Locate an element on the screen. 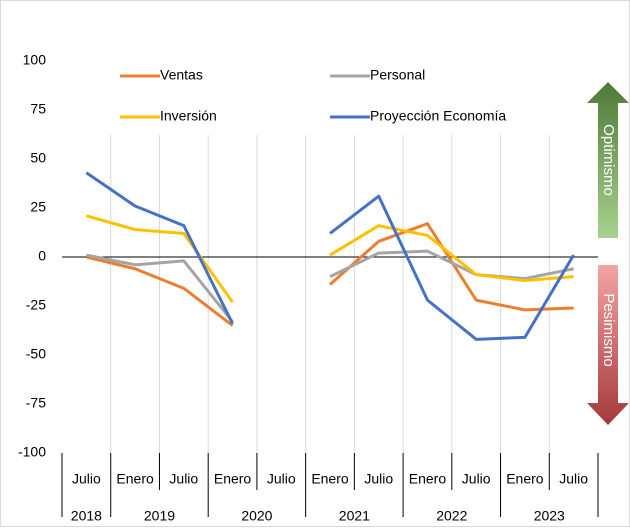 The width and height of the screenshot is (630, 532). annotation: Pesimismo is located at coordinates (608, 329).